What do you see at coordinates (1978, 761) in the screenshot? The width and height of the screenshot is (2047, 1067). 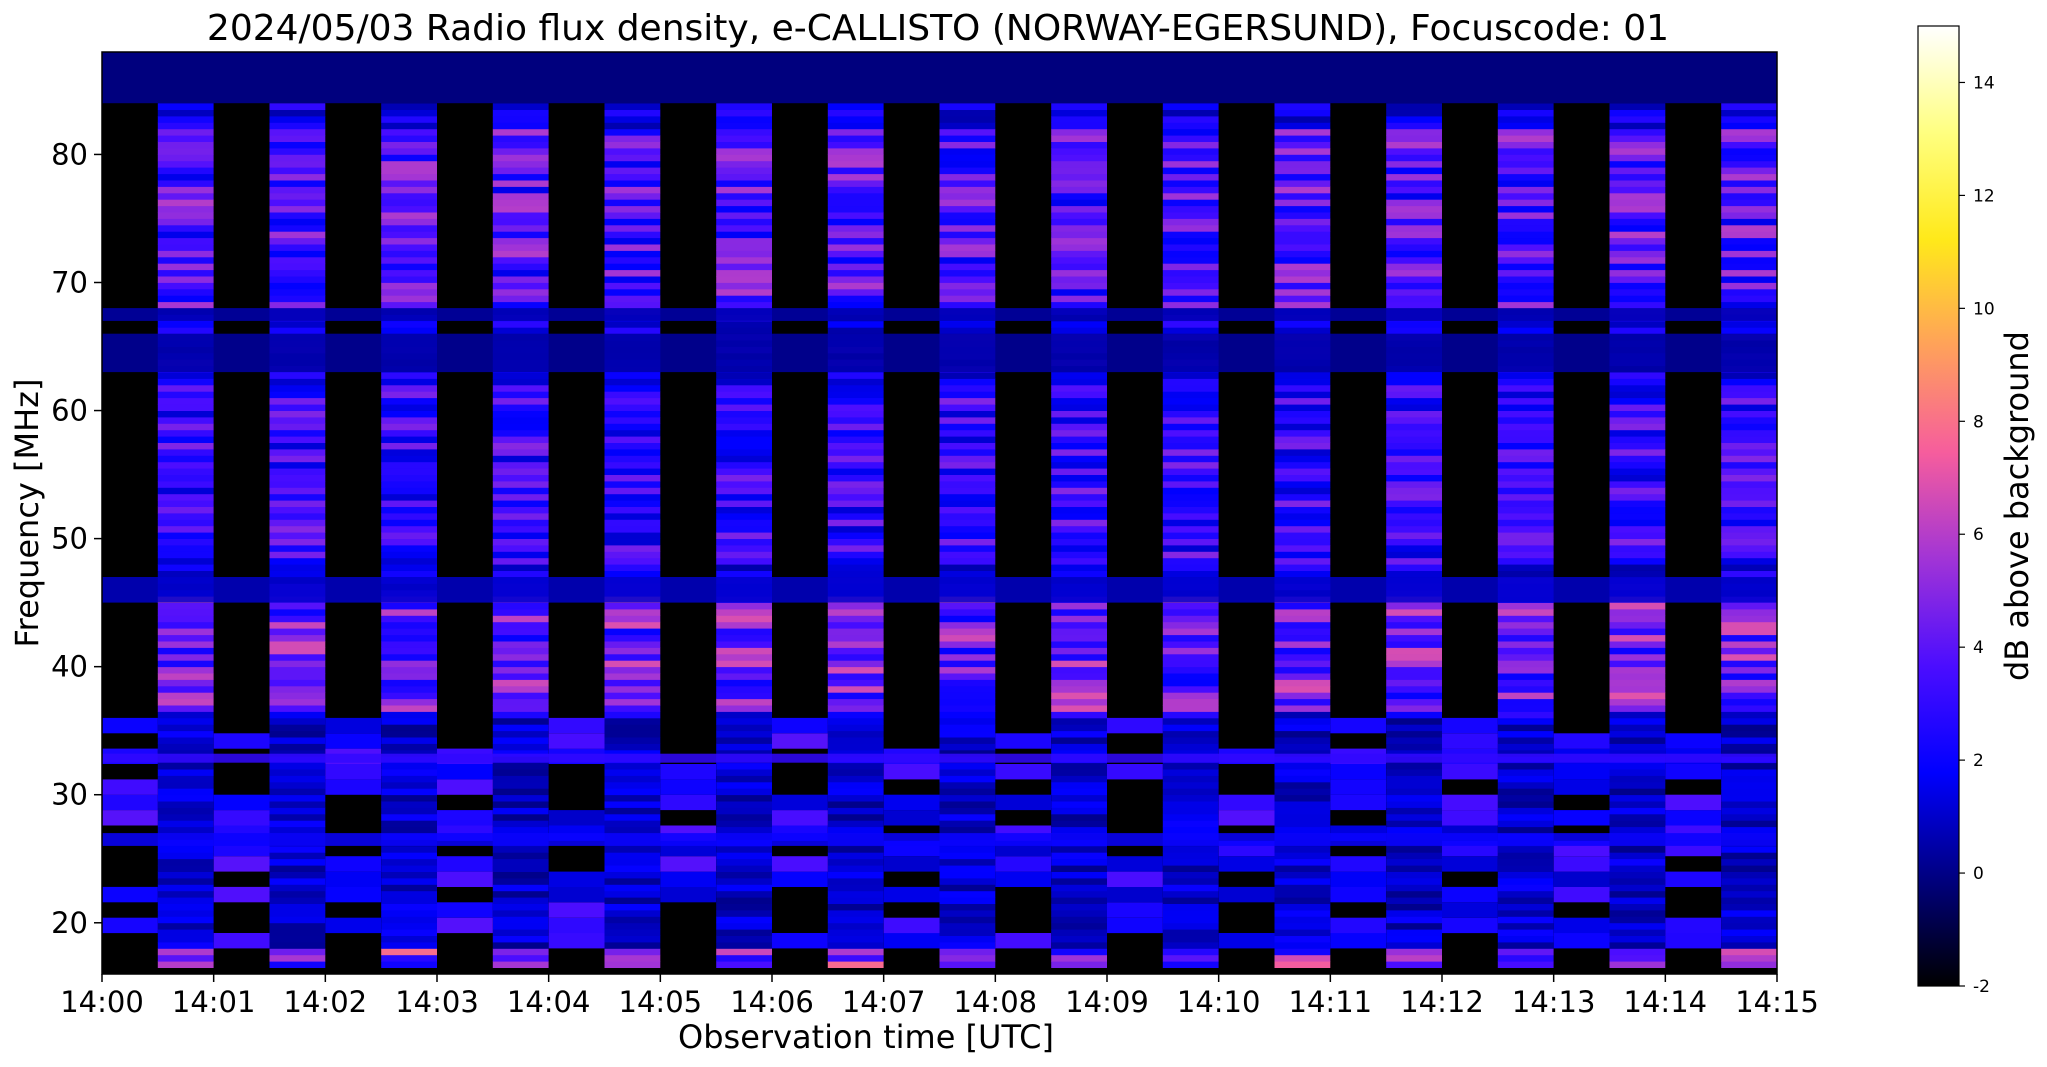 I see `colorbar-tick-label: 2` at bounding box center [1978, 761].